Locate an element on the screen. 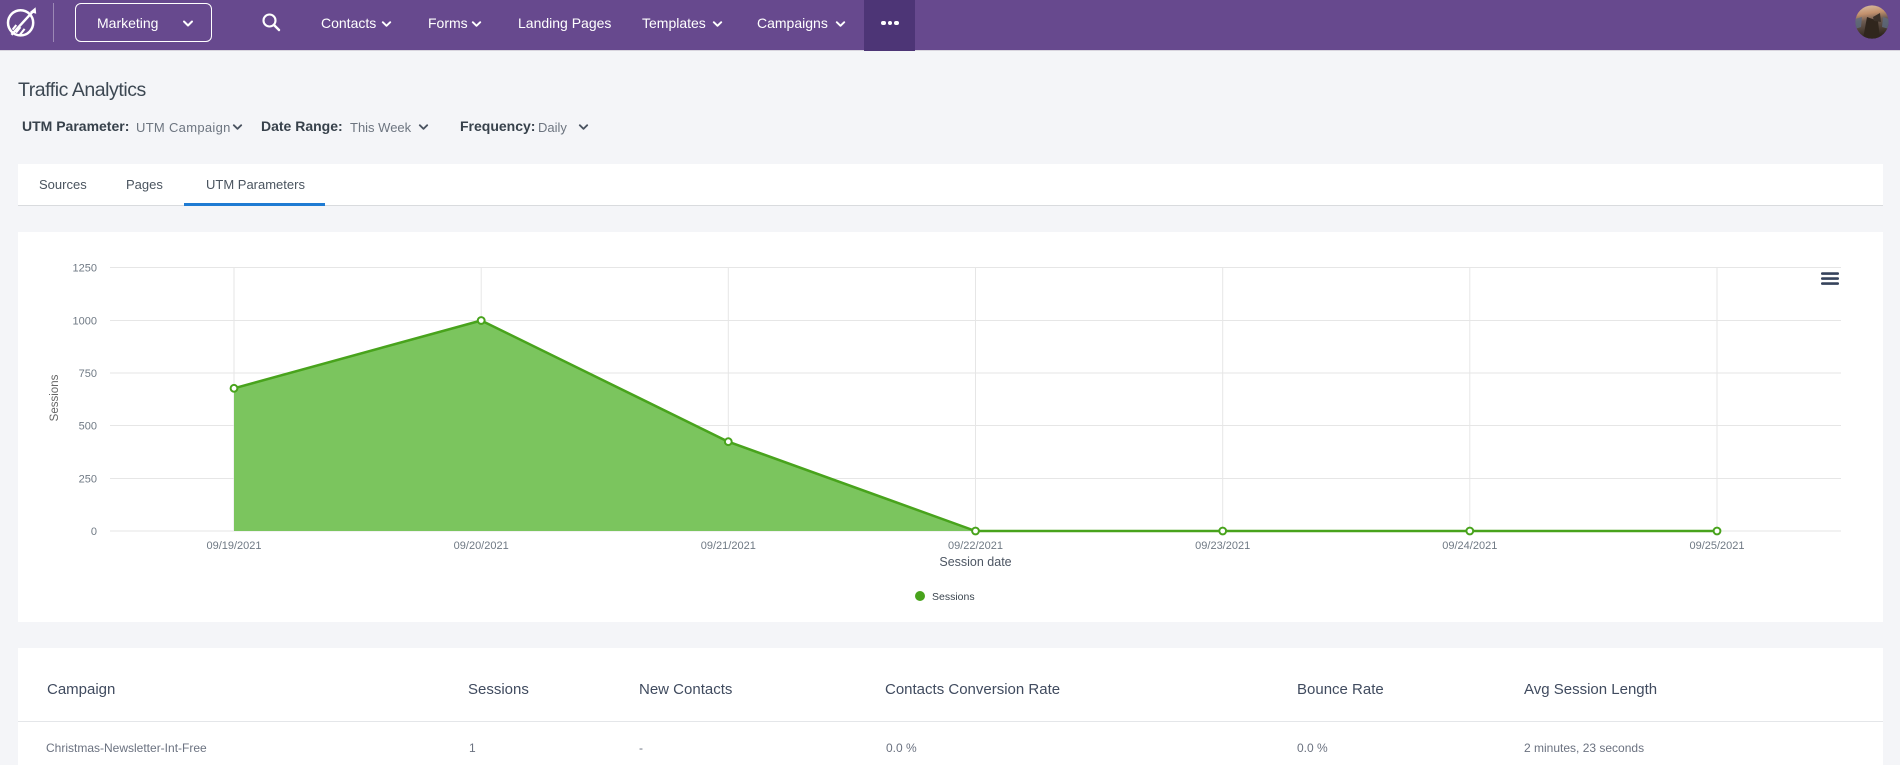 Image resolution: width=1900 pixels, height=765 pixels. svg-text: 0 is located at coordinates (94, 532).